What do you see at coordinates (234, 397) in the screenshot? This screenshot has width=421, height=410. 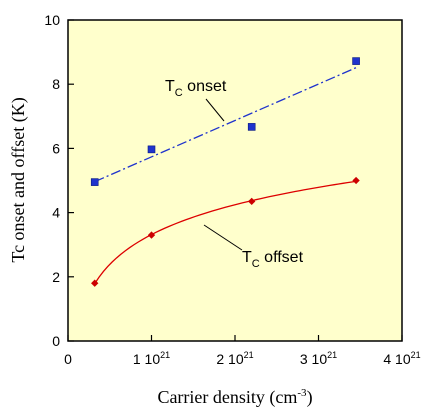 I see `x-axis-title: Carrier density (cm-3)` at bounding box center [234, 397].